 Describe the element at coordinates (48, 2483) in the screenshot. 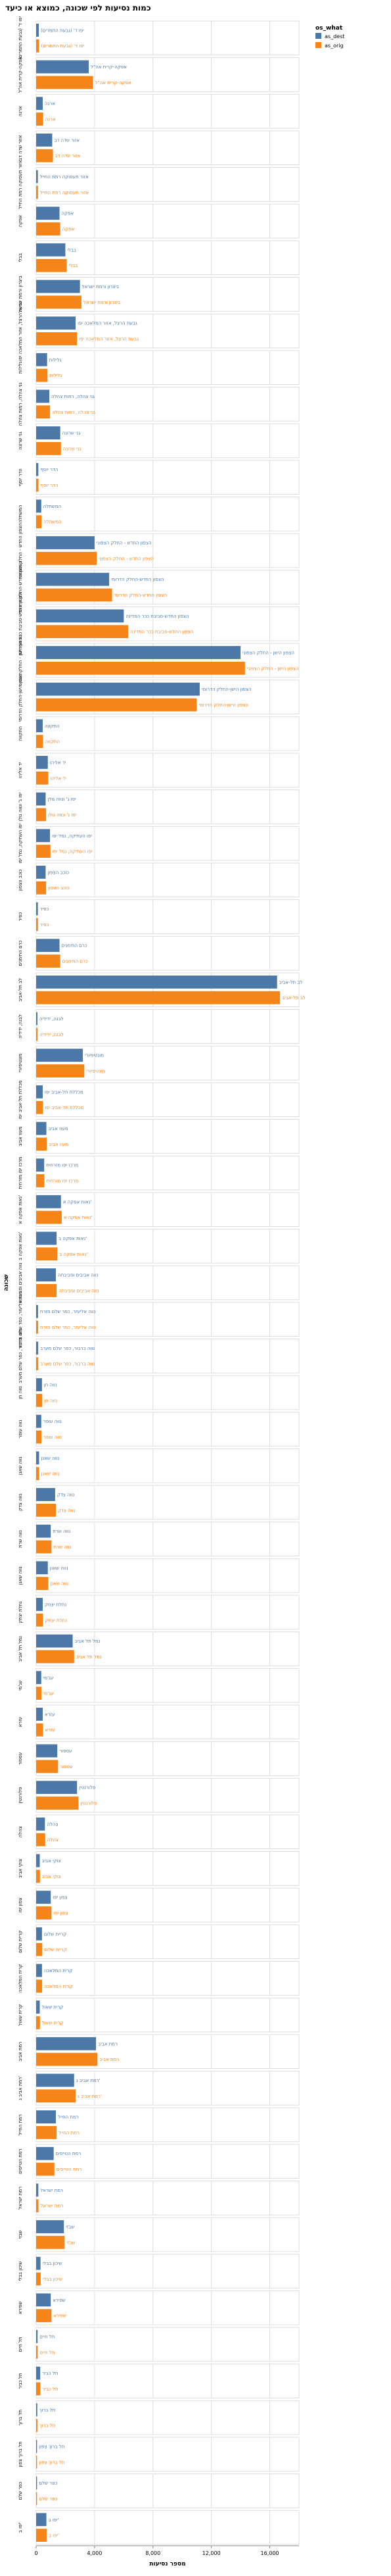

I see `bar-label-as_dest: כפר שלם` at that location.